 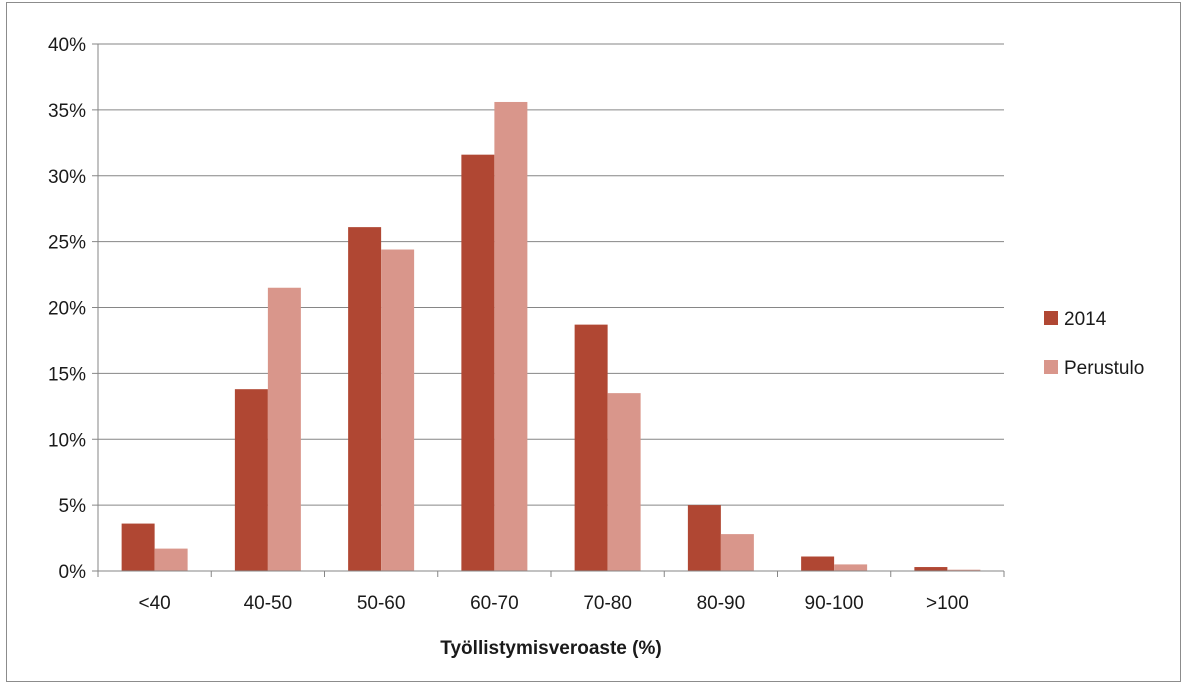 I want to click on legend-item-perustulo: Perustulo, so click(x=1094, y=368).